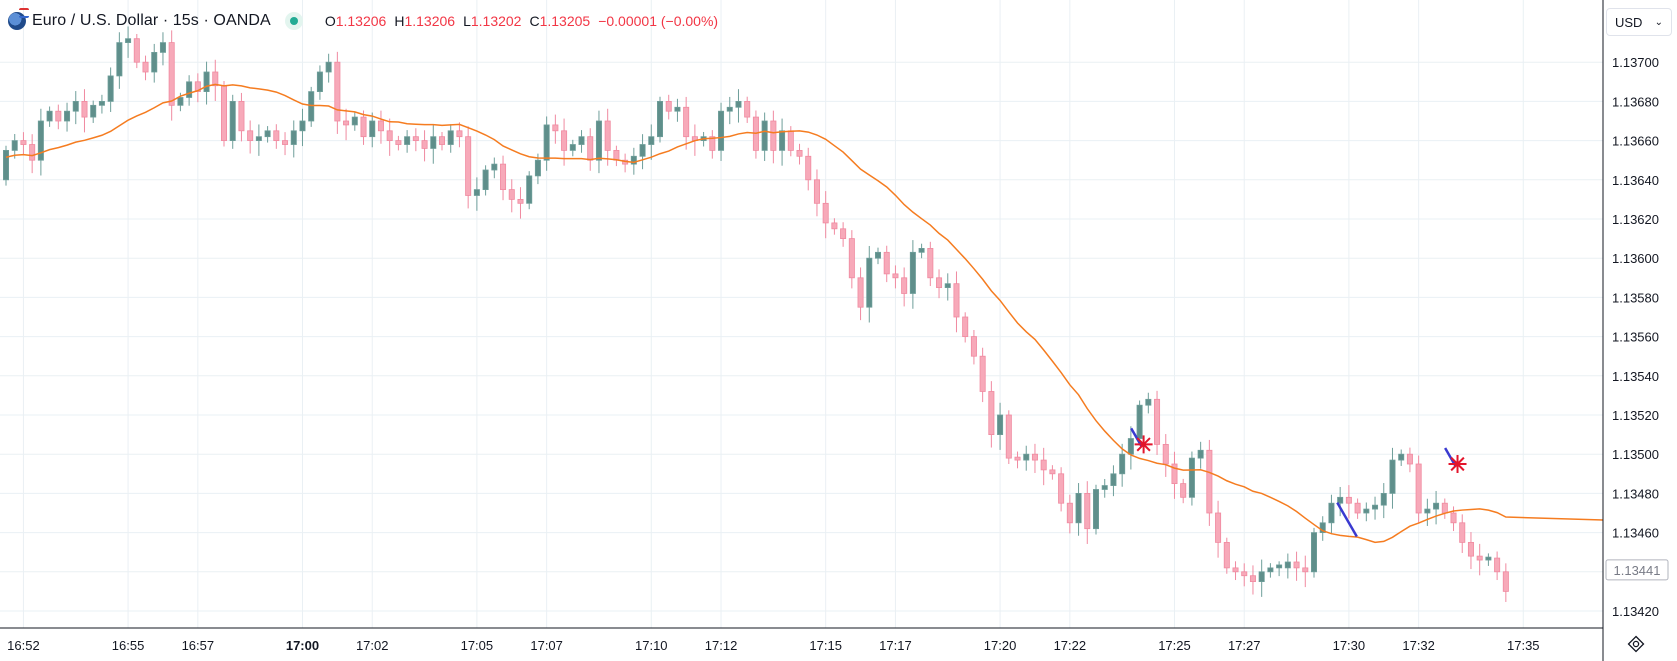 This screenshot has height=661, width=1677. I want to click on market-open-status-icon, so click(293, 21).